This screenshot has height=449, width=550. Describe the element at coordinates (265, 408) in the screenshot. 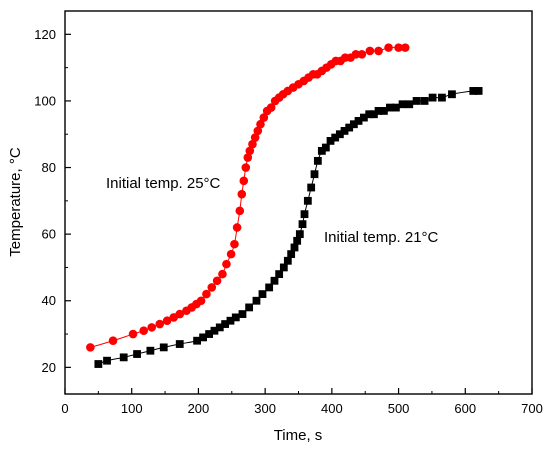

I see `x-tick-label: 300` at that location.